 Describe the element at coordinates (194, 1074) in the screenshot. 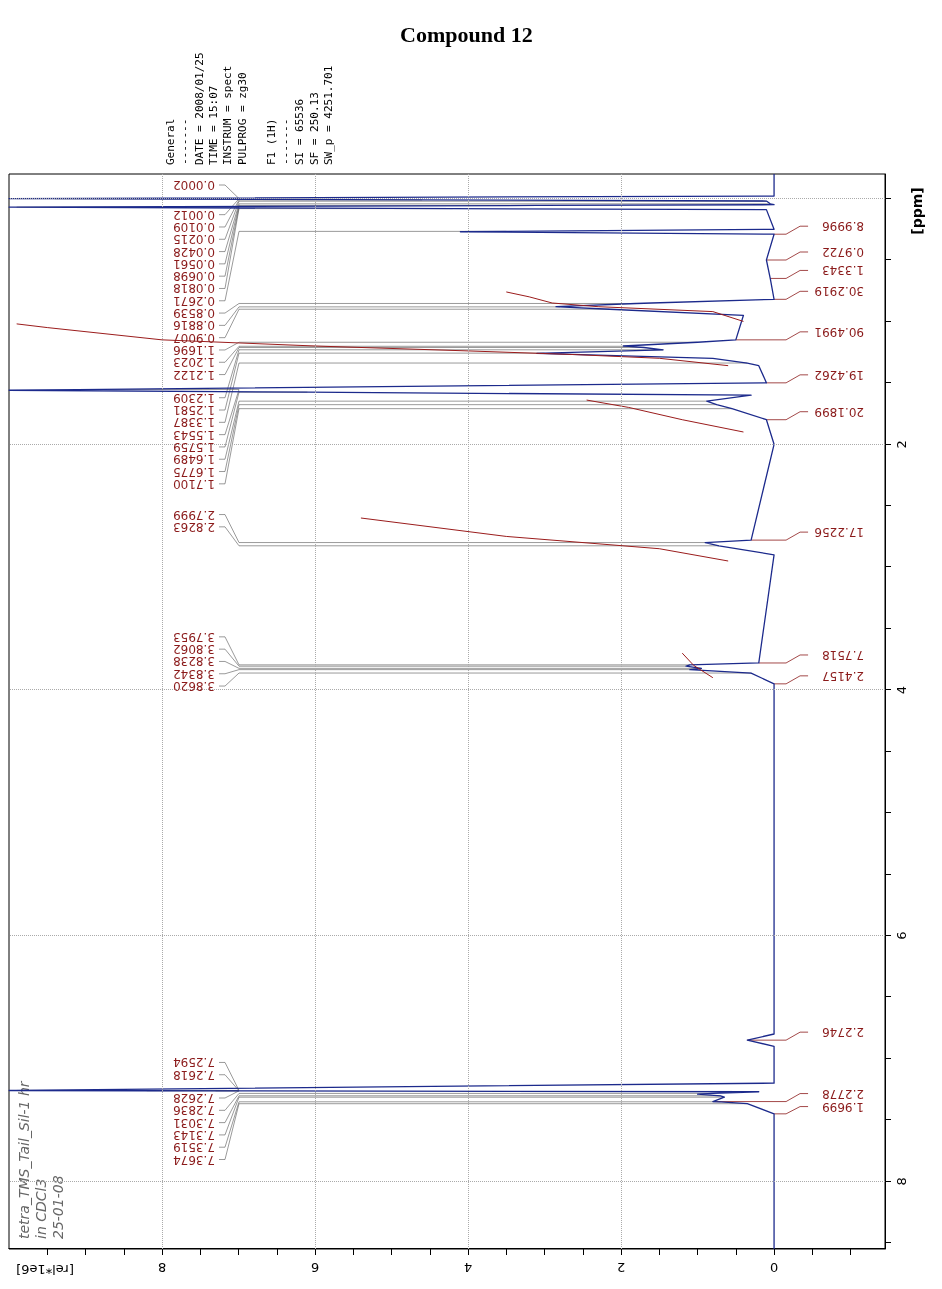

I see `annotation: 7.2618` at that location.